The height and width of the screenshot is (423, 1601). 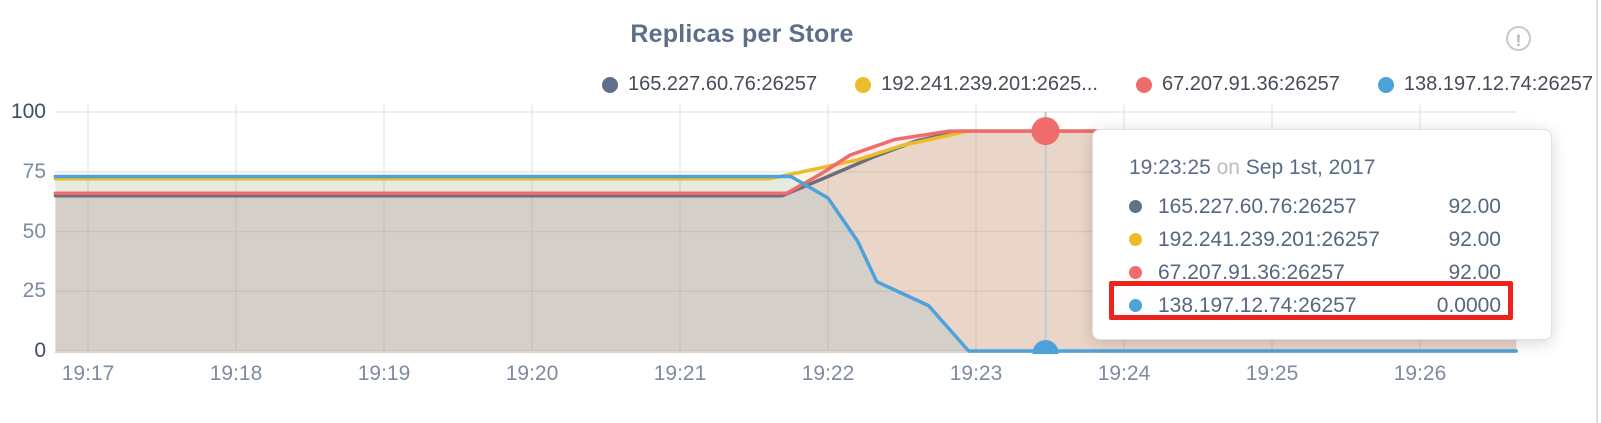 I want to click on tooltip-row-label: 138.197.12.74:26257, so click(x=1257, y=305).